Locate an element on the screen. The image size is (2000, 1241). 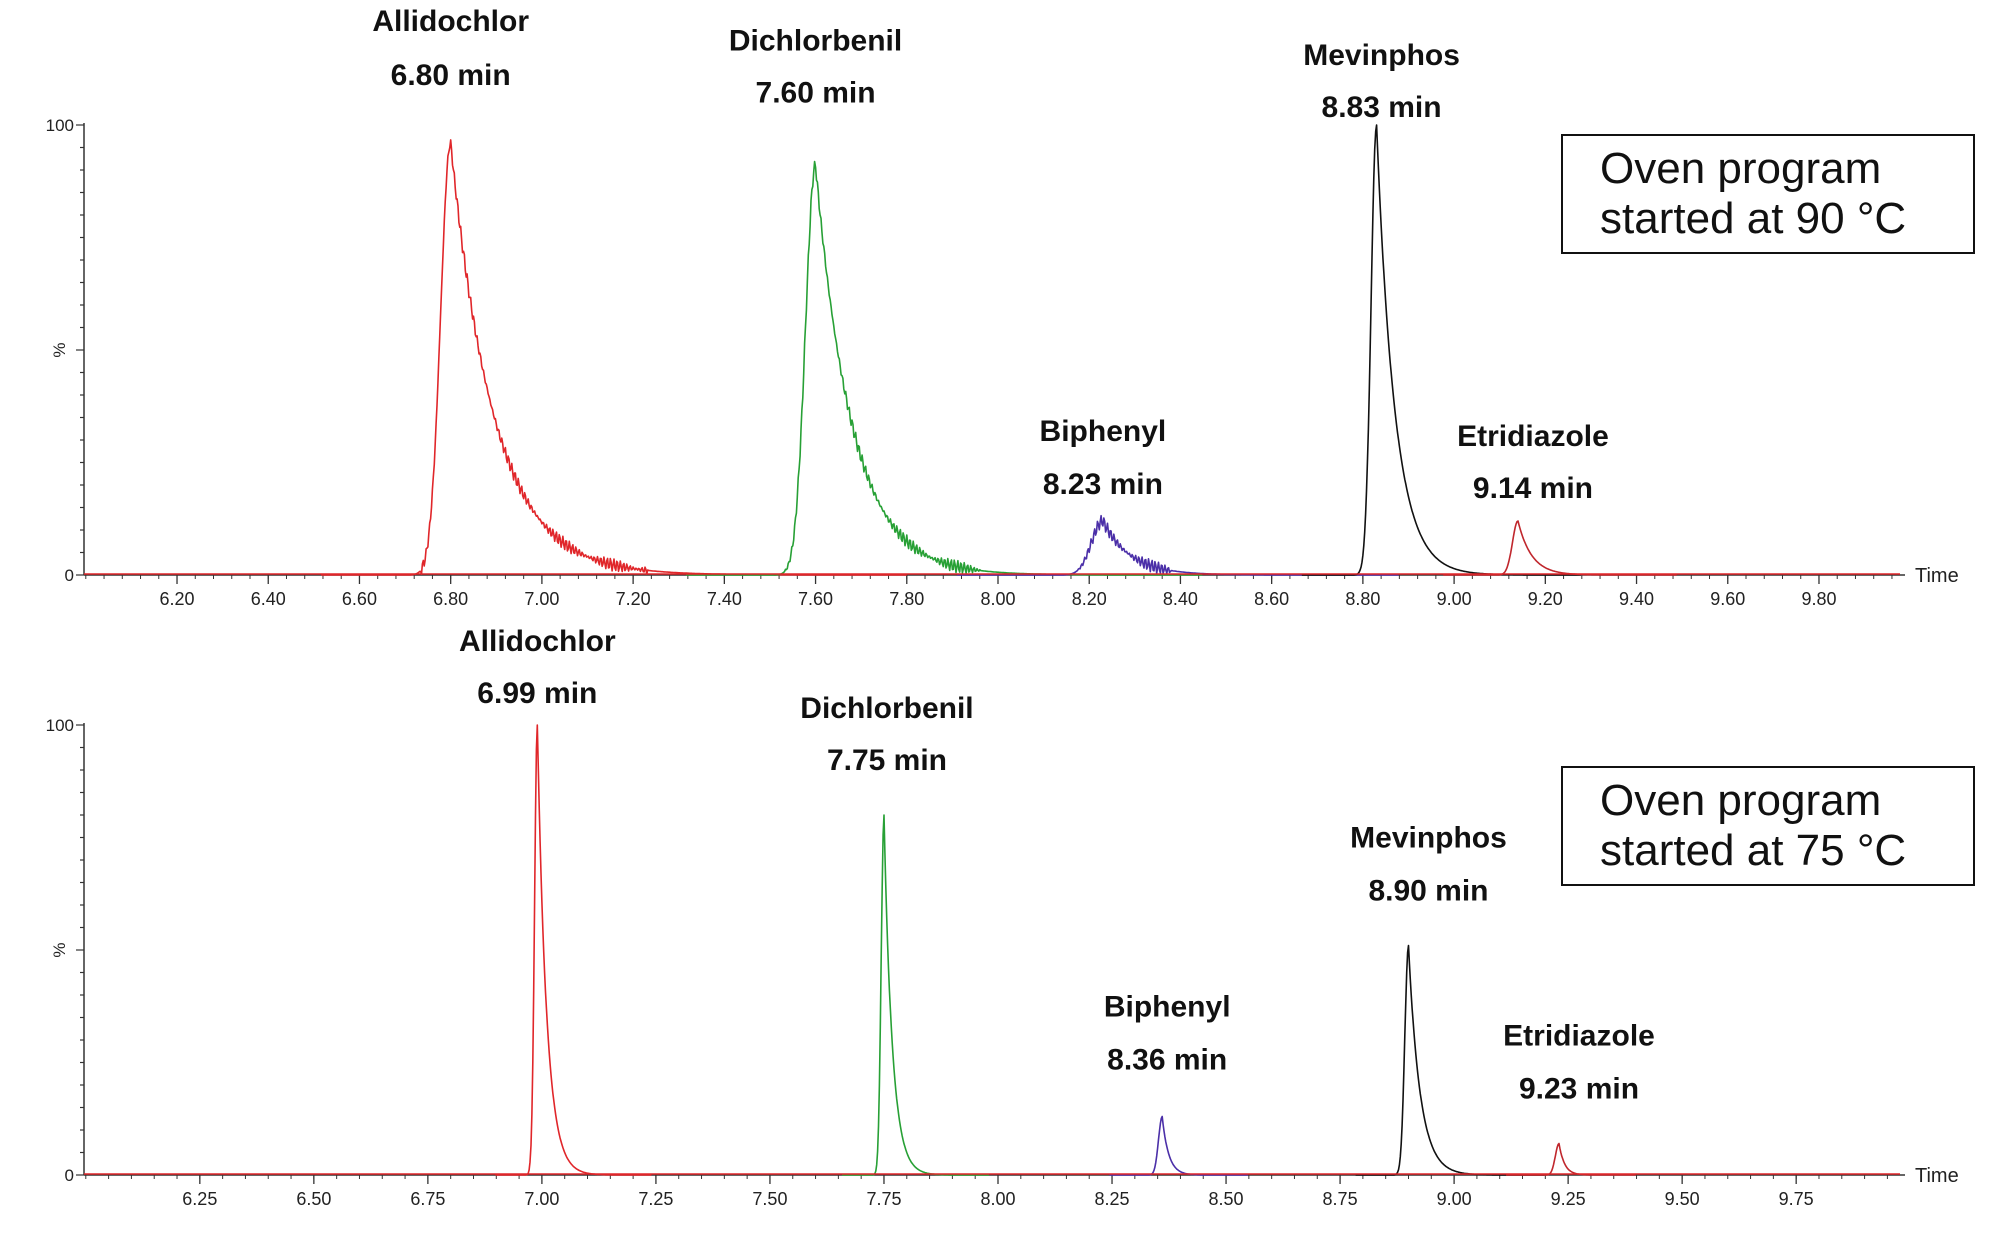
x-tick-label: 7.75 is located at coordinates (883, 1199).